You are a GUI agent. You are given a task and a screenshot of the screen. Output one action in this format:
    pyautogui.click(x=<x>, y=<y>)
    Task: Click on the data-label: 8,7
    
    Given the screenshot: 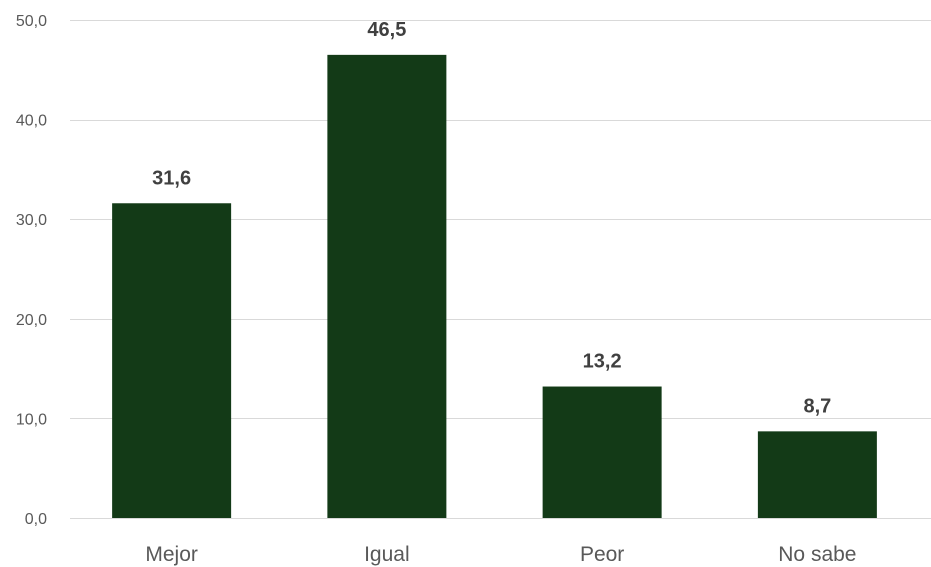 What is the action you would take?
    pyautogui.click(x=817, y=406)
    